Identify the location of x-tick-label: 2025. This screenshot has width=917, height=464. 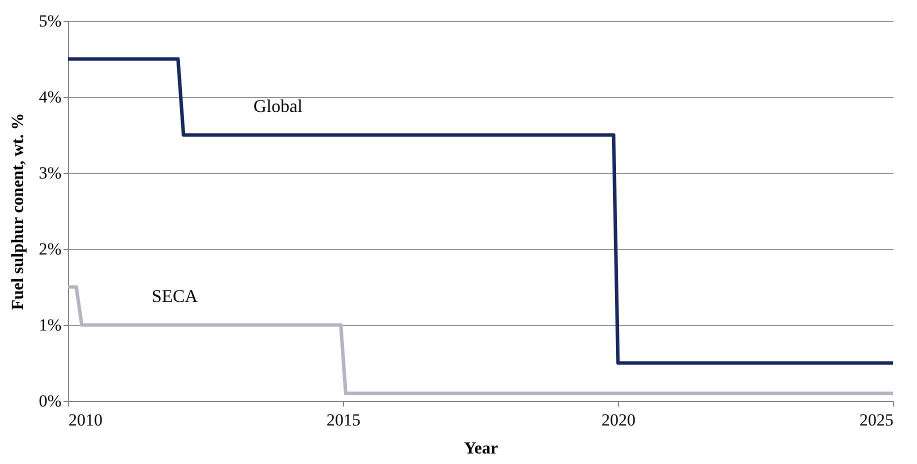
(877, 420).